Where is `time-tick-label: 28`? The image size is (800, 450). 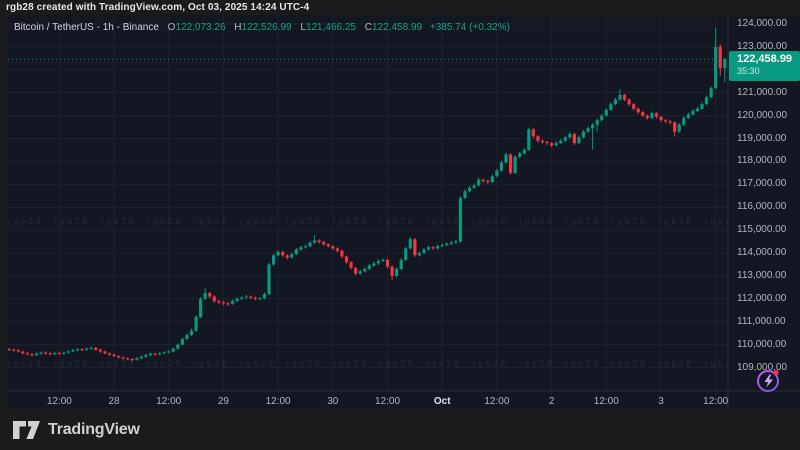
time-tick-label: 28 is located at coordinates (114, 401).